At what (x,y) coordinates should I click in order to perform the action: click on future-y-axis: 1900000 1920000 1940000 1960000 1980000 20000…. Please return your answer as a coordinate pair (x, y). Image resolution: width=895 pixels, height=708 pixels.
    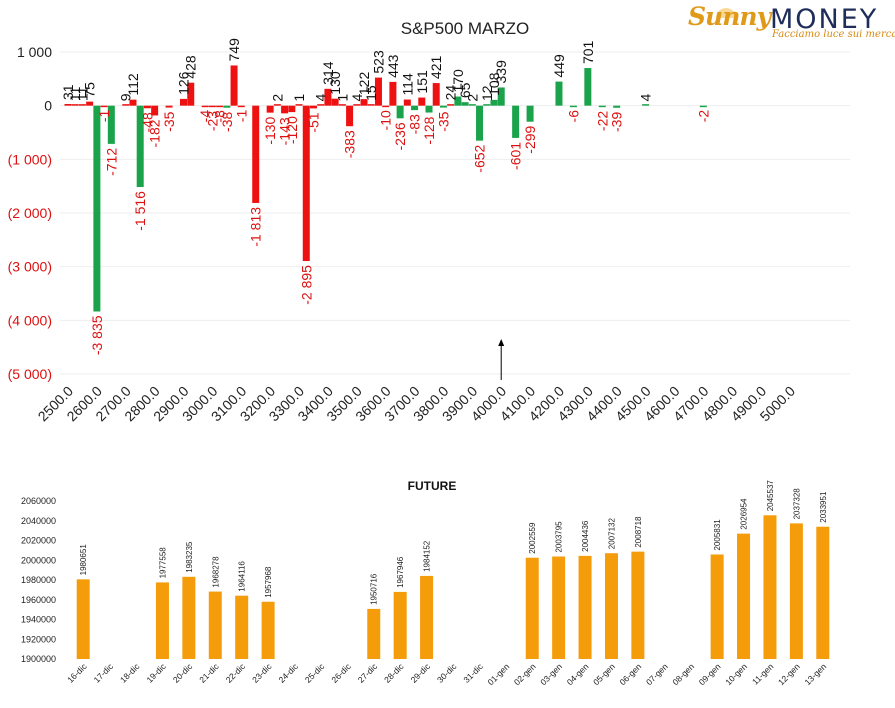
    Looking at the image, I should click on (38, 580).